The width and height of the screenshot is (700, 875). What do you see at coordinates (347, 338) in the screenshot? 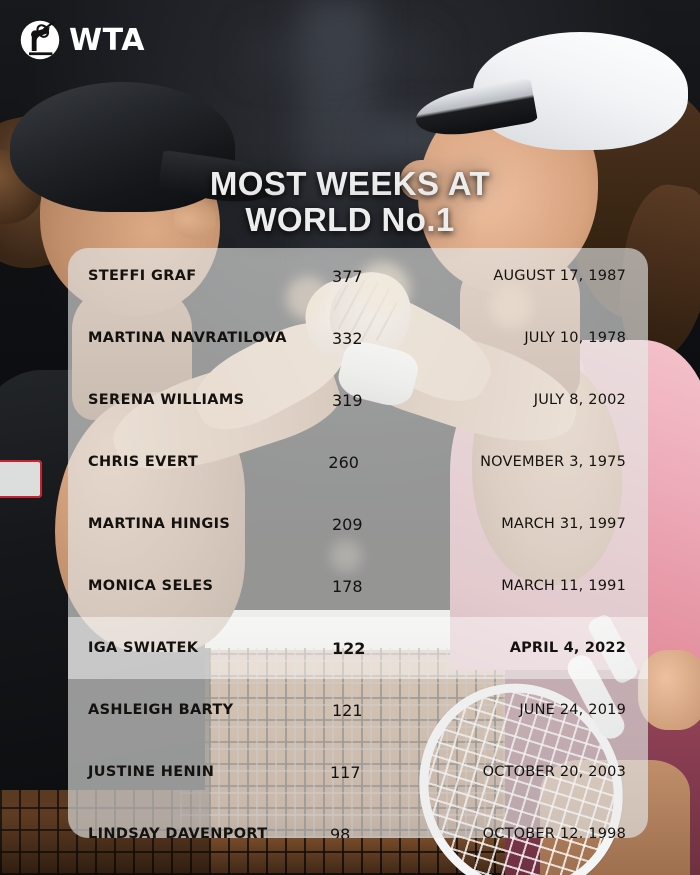
I see `weeks-count: 332` at bounding box center [347, 338].